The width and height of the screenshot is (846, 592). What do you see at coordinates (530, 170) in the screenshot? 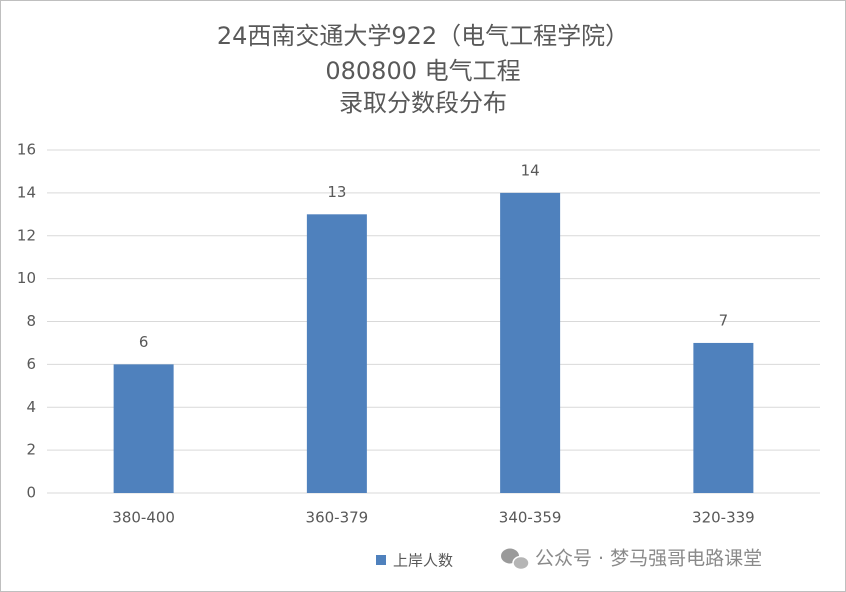
I see `data-label: 14` at bounding box center [530, 170].